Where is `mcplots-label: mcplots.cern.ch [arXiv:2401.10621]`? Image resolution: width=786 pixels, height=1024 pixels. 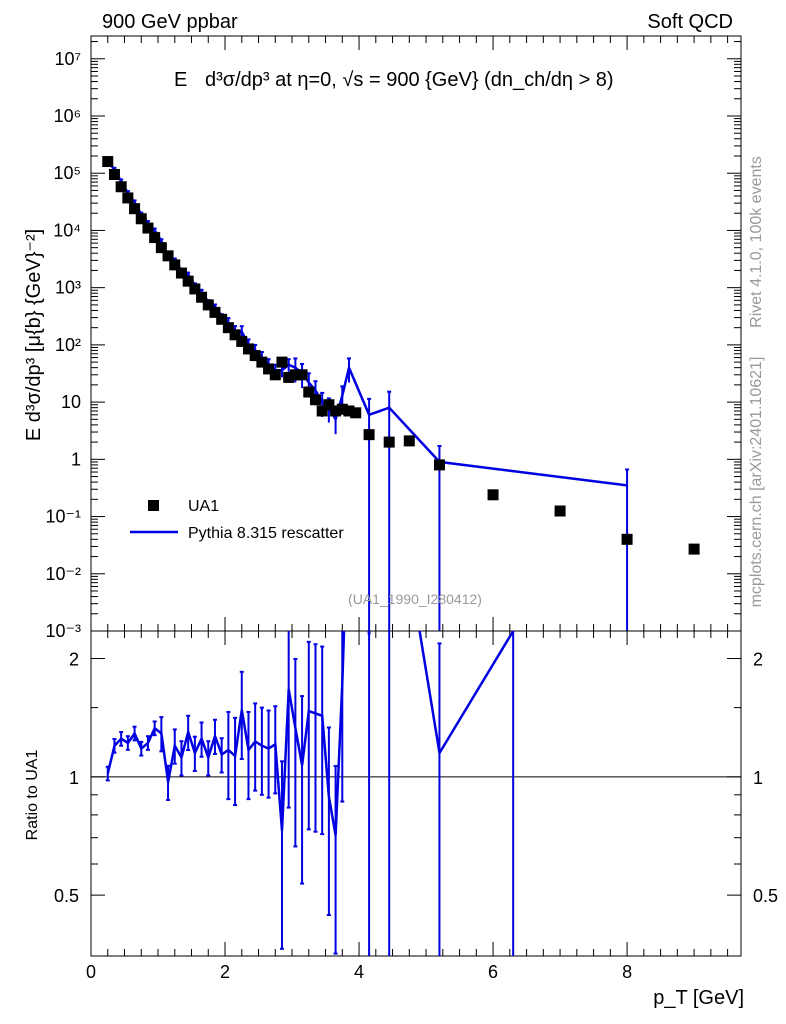
mcplots-label: mcplots.cern.ch [arXiv:2401.10621] is located at coordinates (756, 482).